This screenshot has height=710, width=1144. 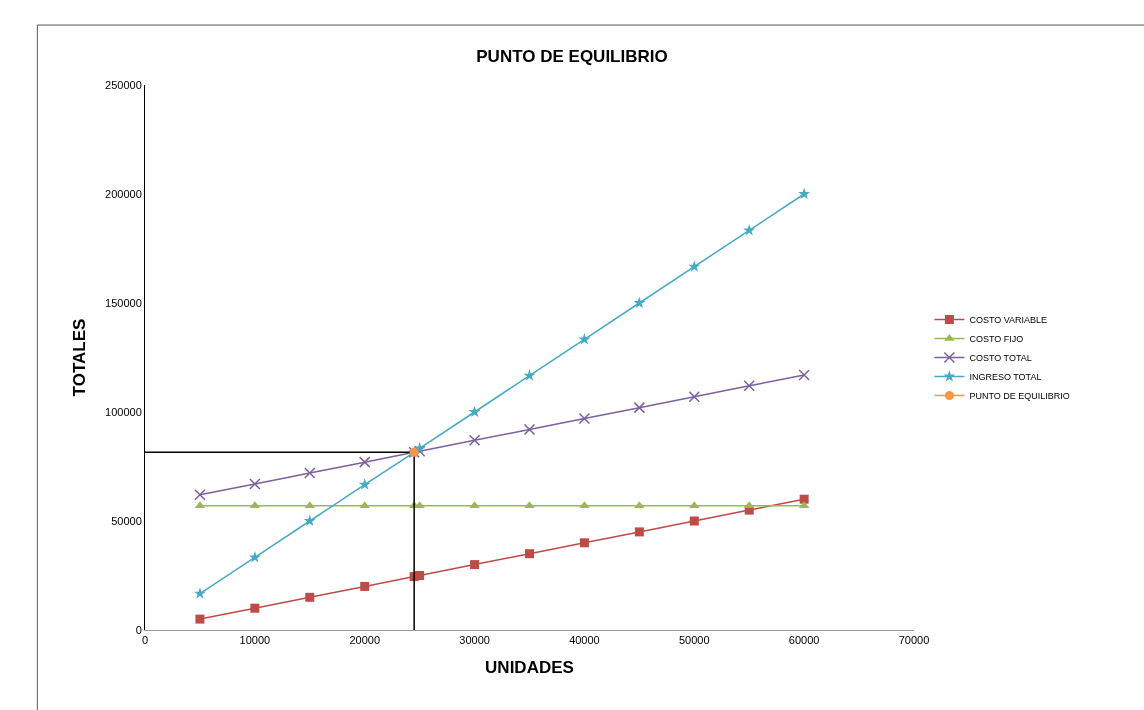 What do you see at coordinates (914, 640) in the screenshot?
I see `x-tick-label: 70000` at bounding box center [914, 640].